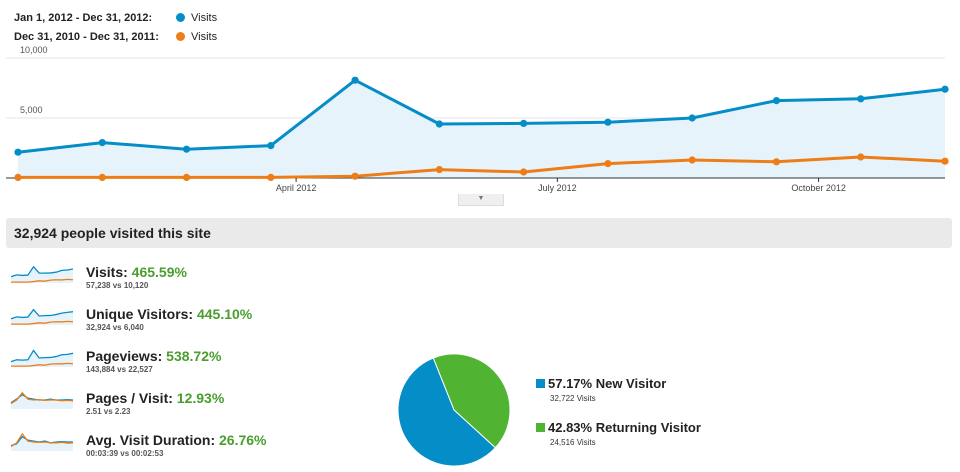  Describe the element at coordinates (194, 356) in the screenshot. I see `metric-change-value: 538.72%` at that location.